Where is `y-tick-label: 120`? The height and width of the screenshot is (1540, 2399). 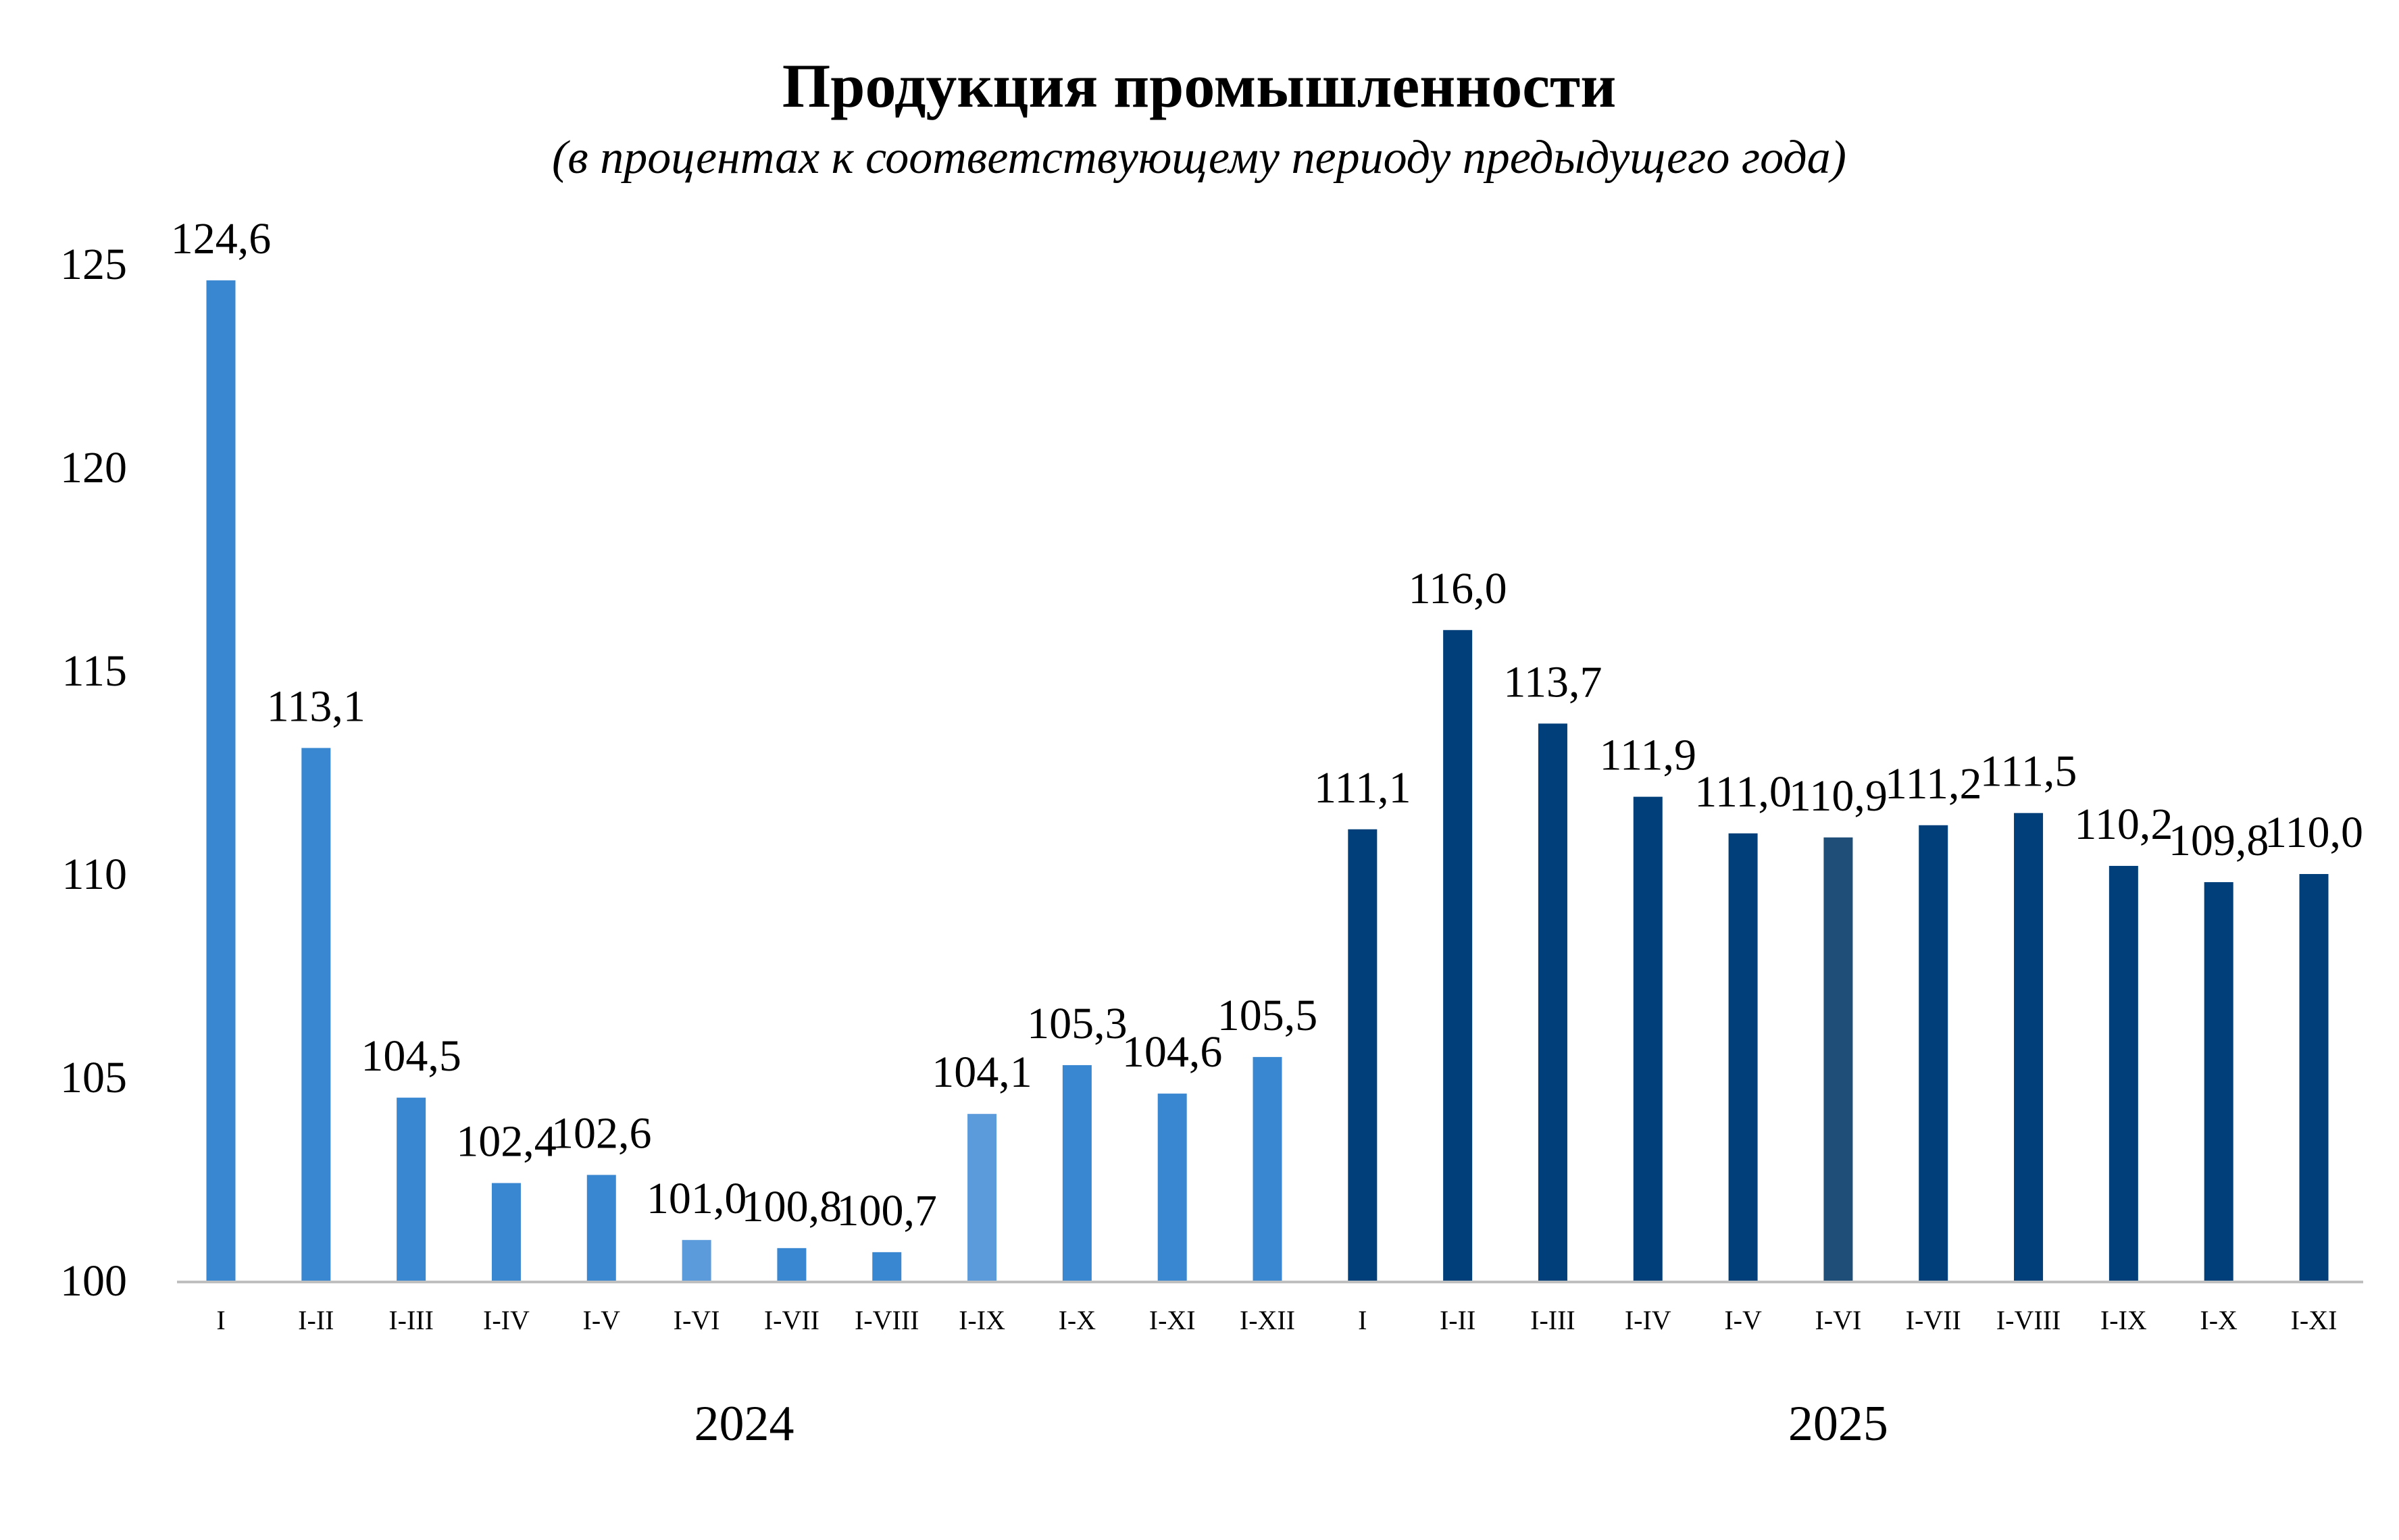
y-tick-label: 120 is located at coordinates (93, 467).